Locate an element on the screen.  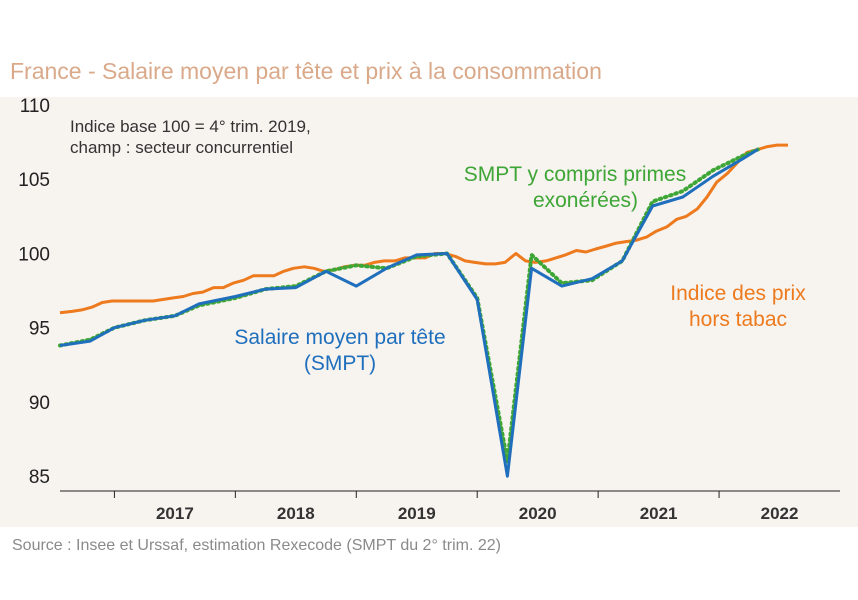
x-tick-label: 2022 is located at coordinates (780, 513).